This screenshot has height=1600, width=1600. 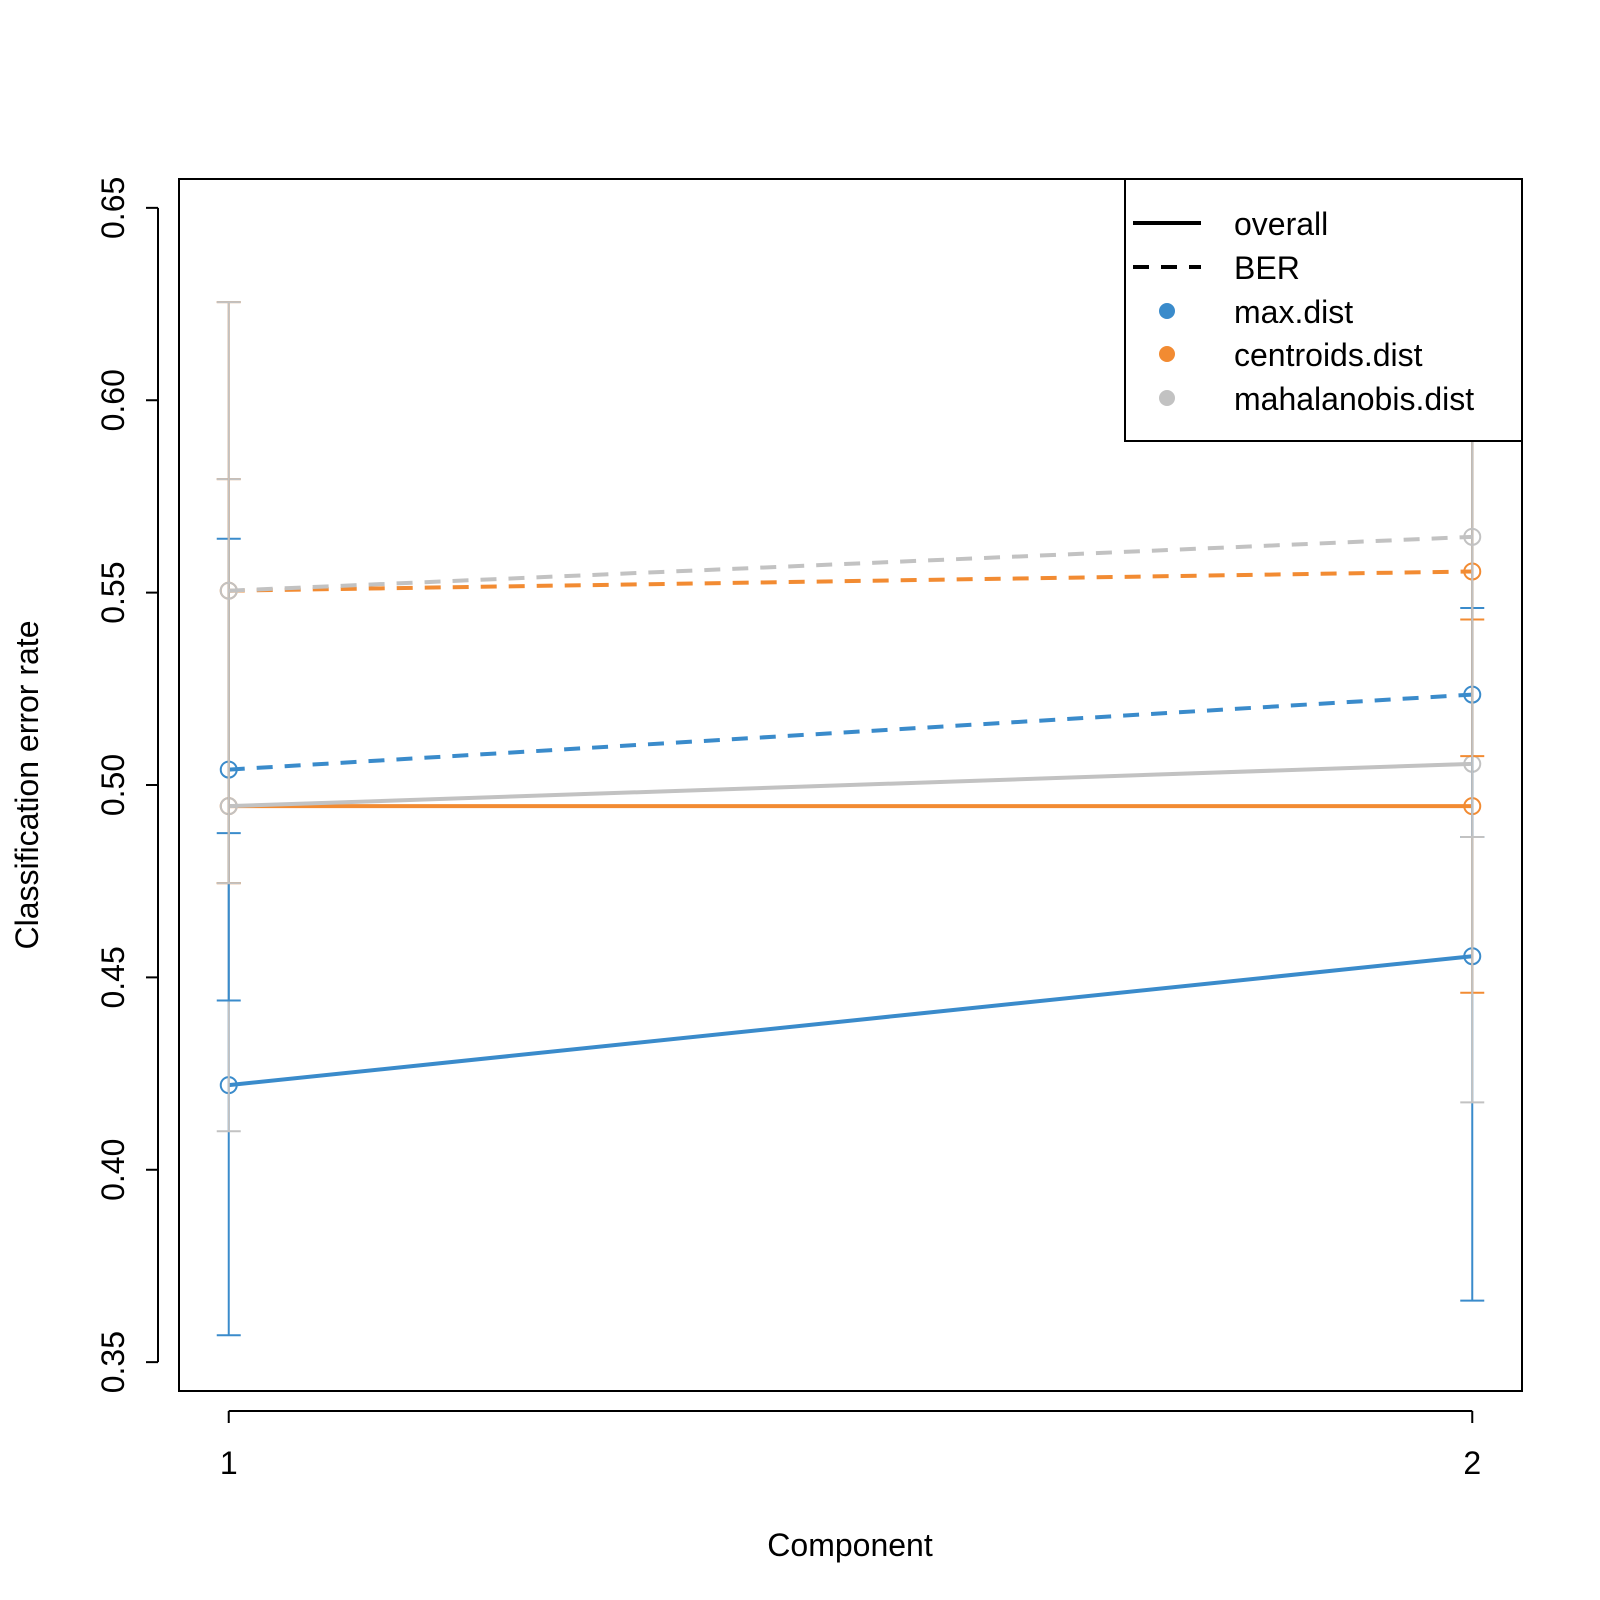 I want to click on legend-label-mahalanobis-dist: mahalanobis.dist, so click(x=1354, y=399).